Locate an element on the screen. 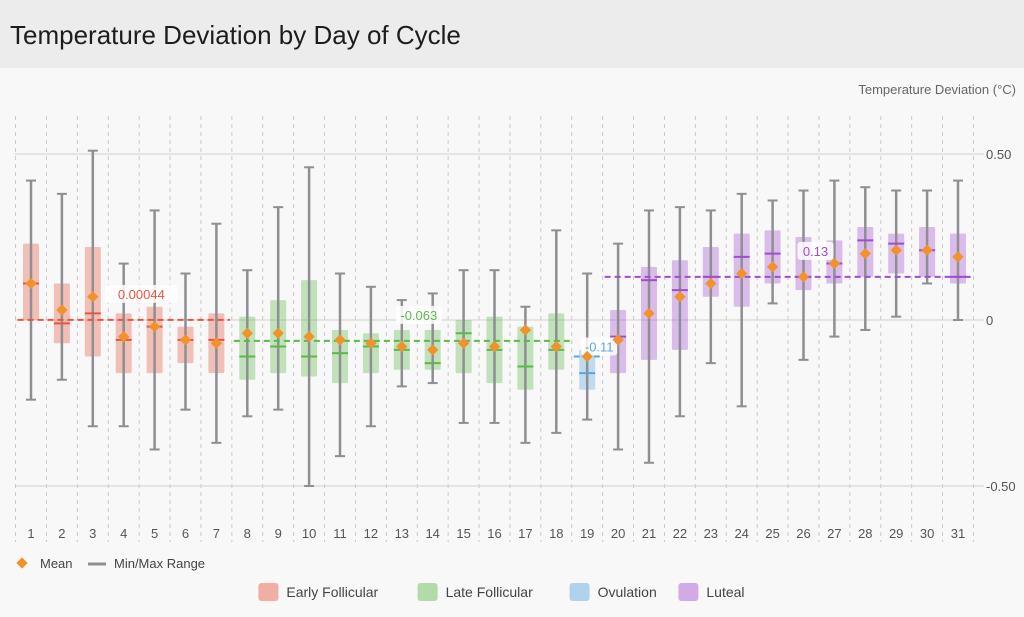  x-tick-label: 6 is located at coordinates (185, 533).